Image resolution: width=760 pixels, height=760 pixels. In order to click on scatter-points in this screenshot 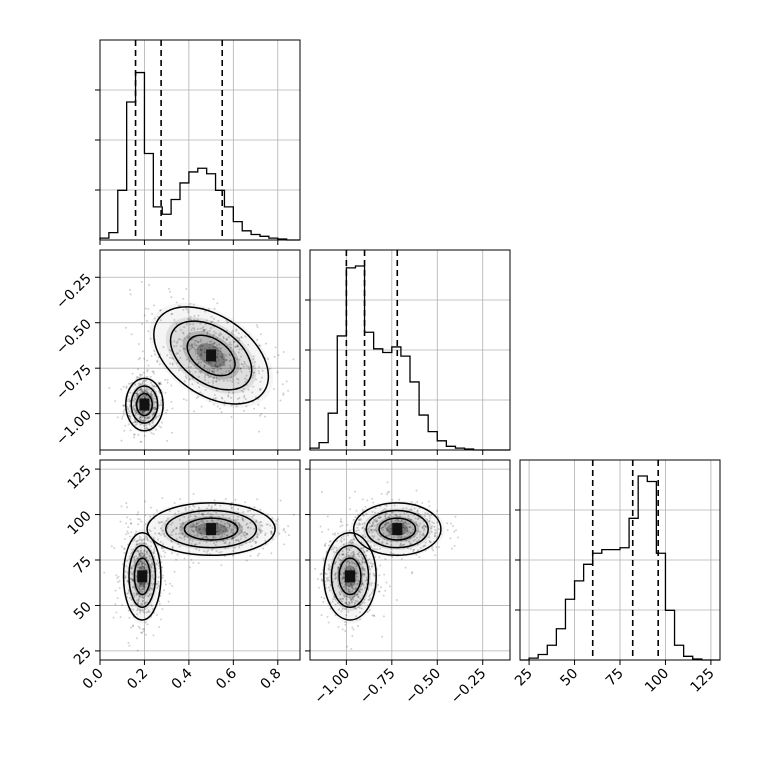, I will do `click(204, 361)`.